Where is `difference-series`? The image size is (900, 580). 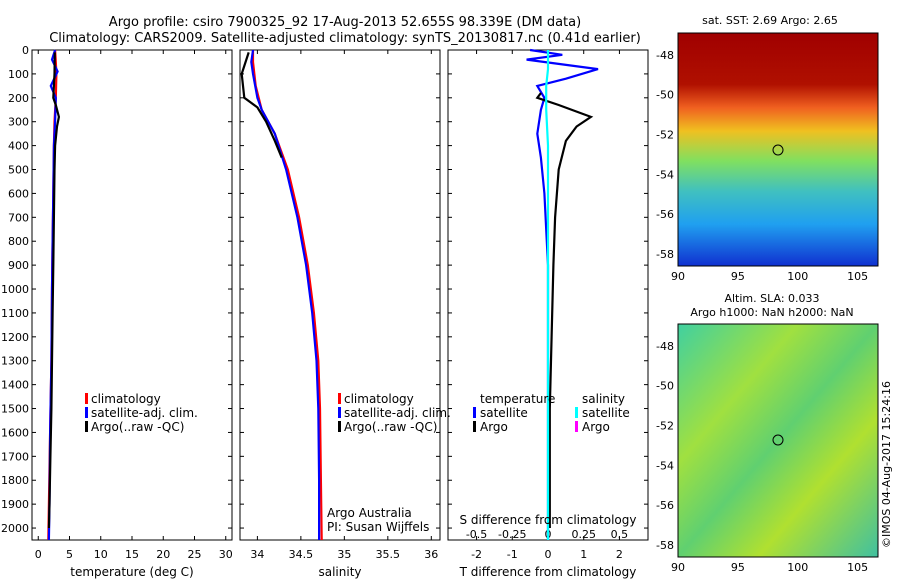 difference-series is located at coordinates (562, 294).